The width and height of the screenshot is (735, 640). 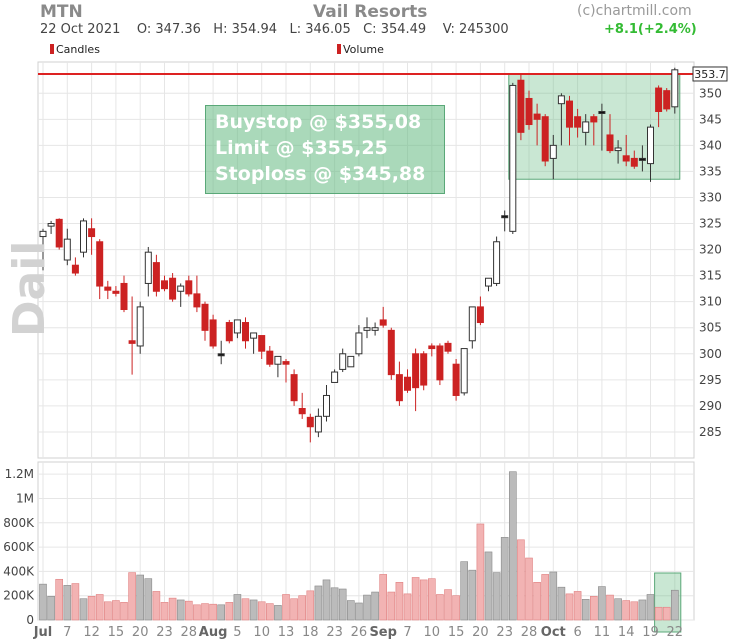 I want to click on watermark-text: Daily, so click(x=29, y=288).